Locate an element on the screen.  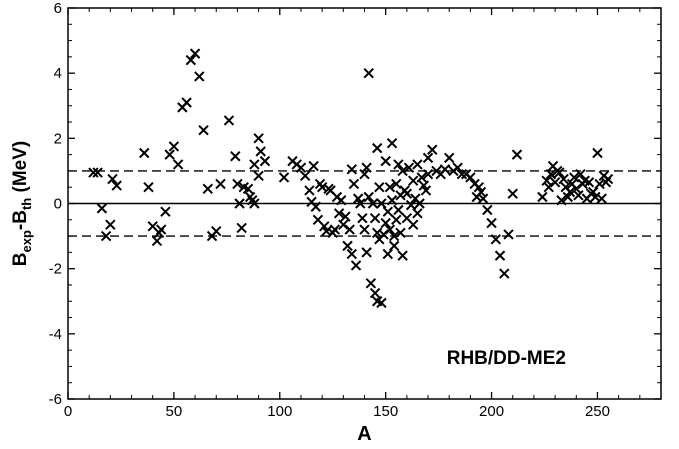
y-tick-label: -4 is located at coordinates (55, 334).